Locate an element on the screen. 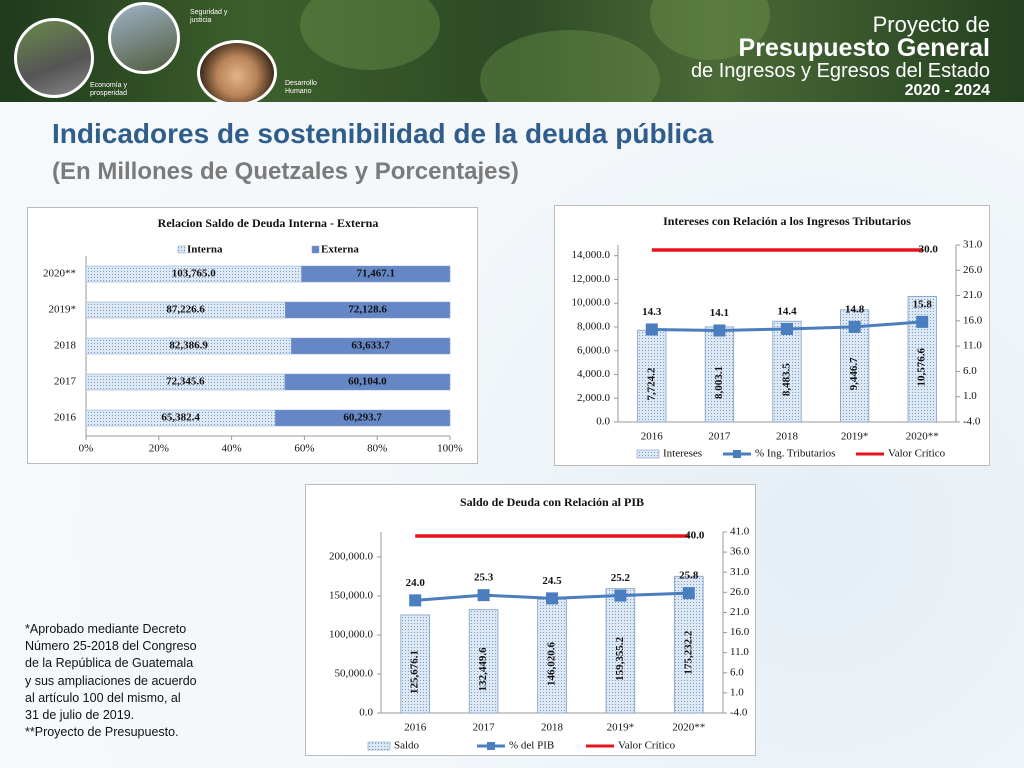 The width and height of the screenshot is (1024, 768). legend-label: Saldo is located at coordinates (407, 746).